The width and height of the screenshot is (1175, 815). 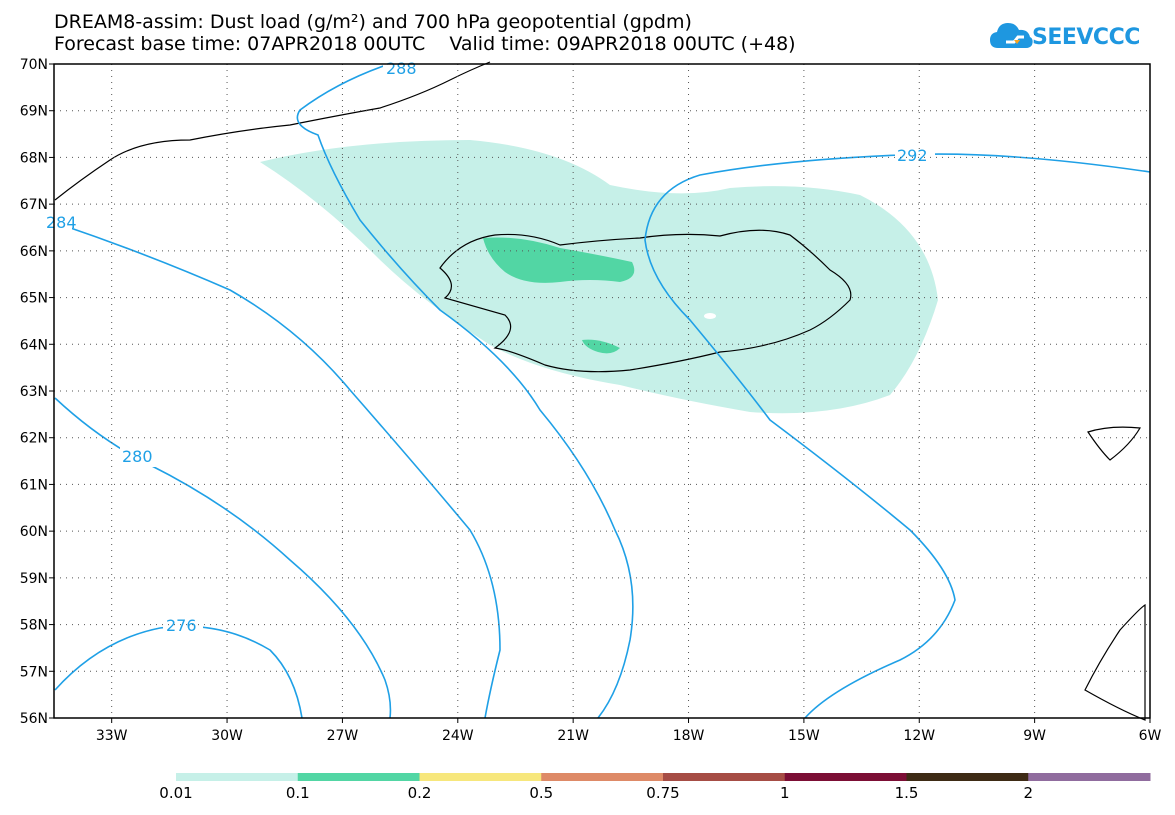 What do you see at coordinates (1114, 443) in the screenshot?
I see `faroe-coastline` at bounding box center [1114, 443].